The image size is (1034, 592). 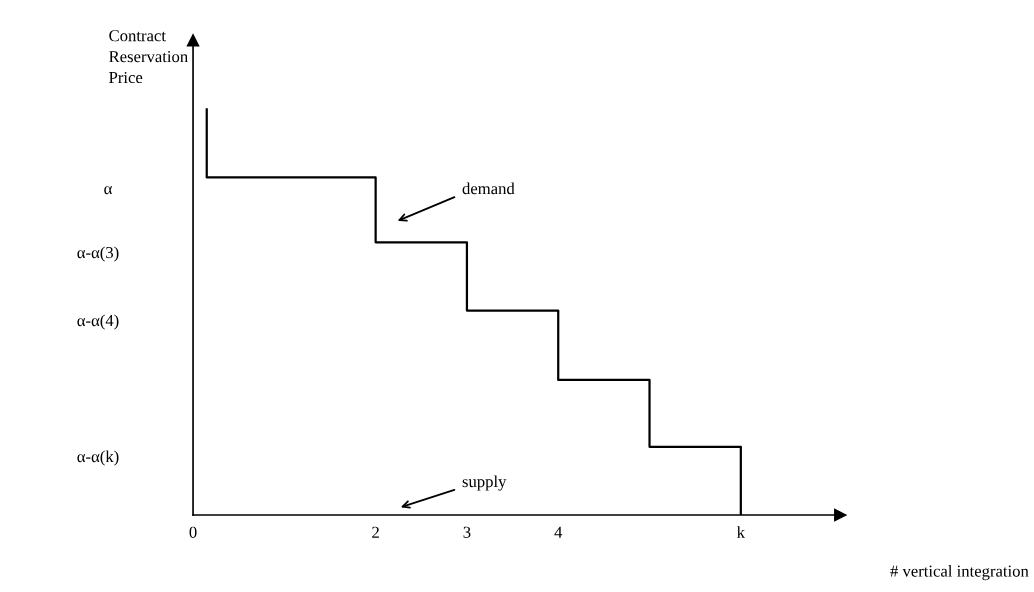 What do you see at coordinates (488, 188) in the screenshot?
I see `annotation: demand` at bounding box center [488, 188].